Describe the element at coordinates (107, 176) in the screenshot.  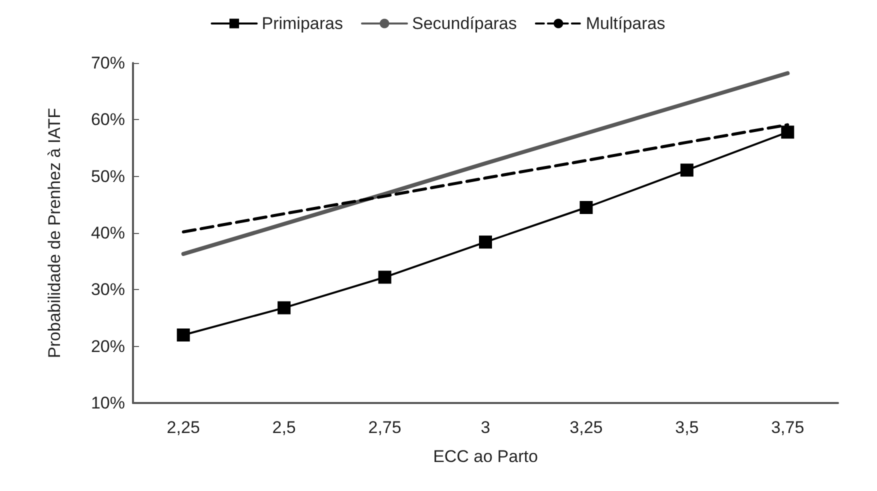
I see `y-tick-label: 50%` at that location.